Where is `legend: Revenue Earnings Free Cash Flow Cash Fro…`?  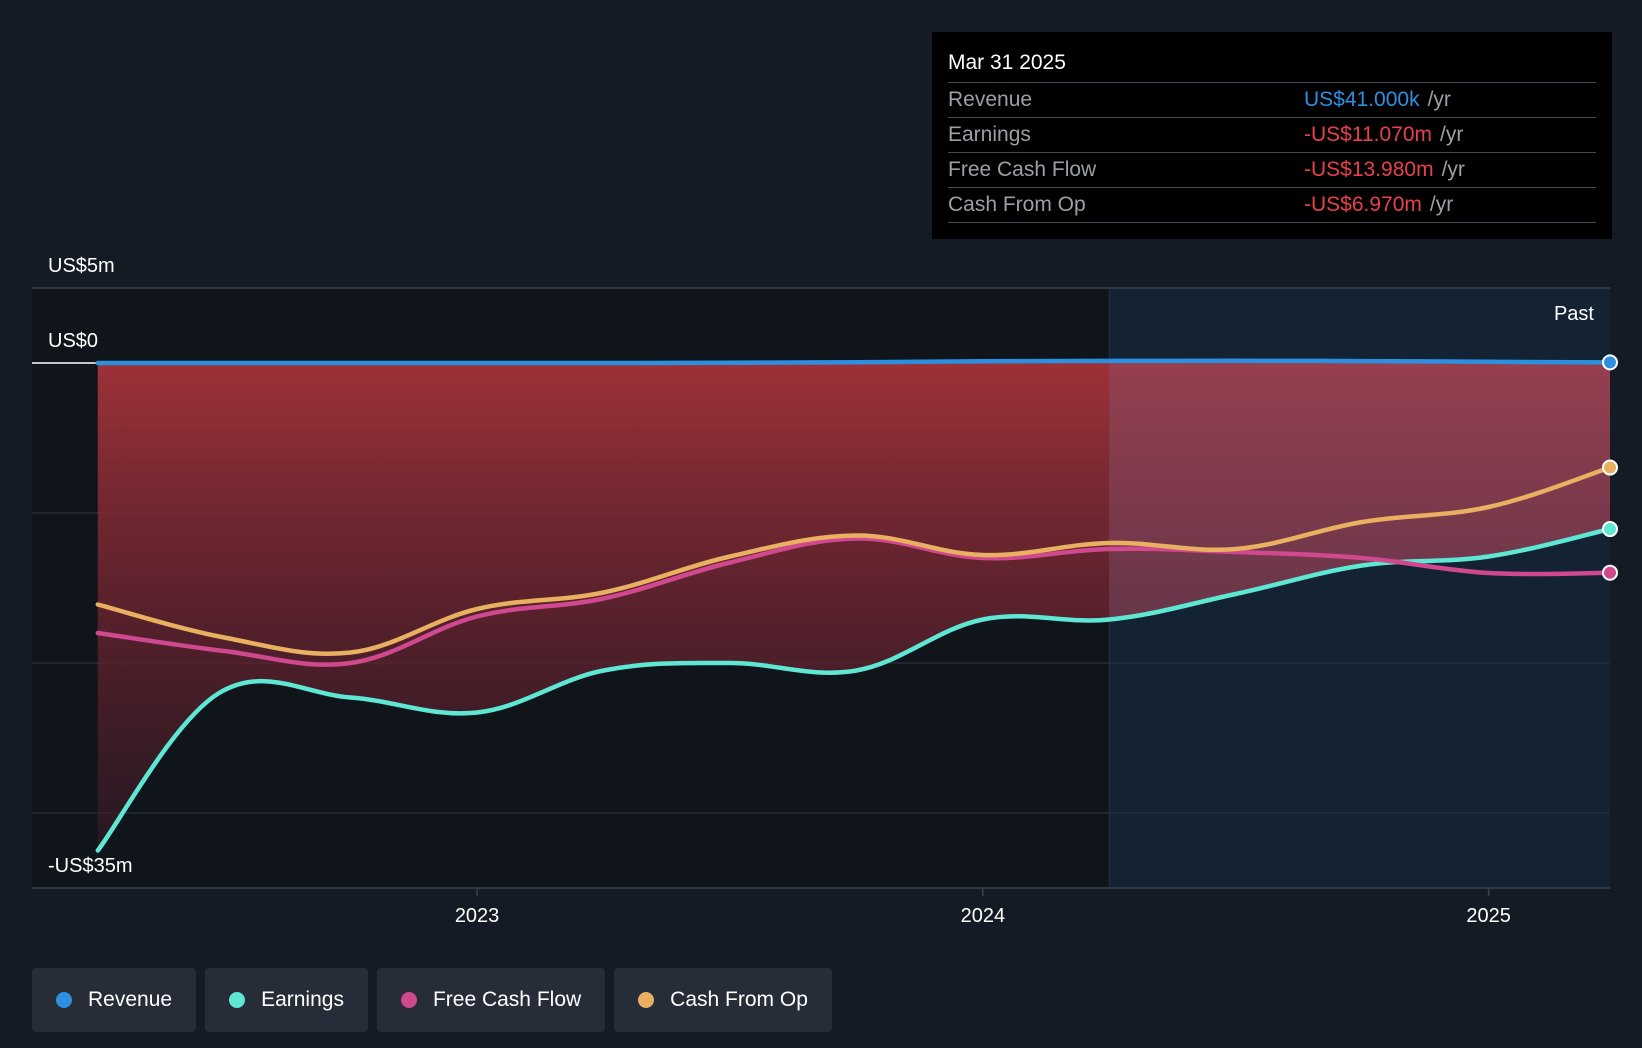
legend: Revenue Earnings Free Cash Flow Cash Fro… is located at coordinates (432, 1000).